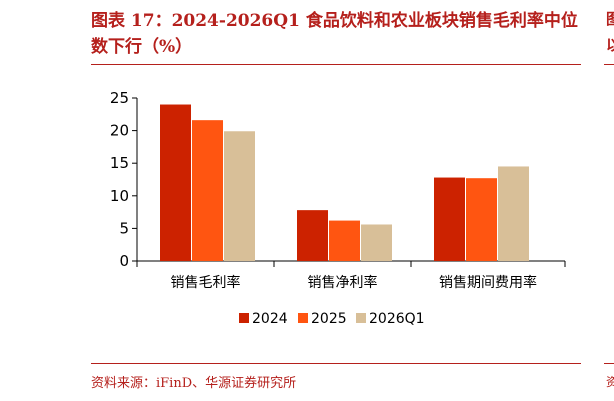  I want to click on legend-label: 2026Q1, so click(397, 319).